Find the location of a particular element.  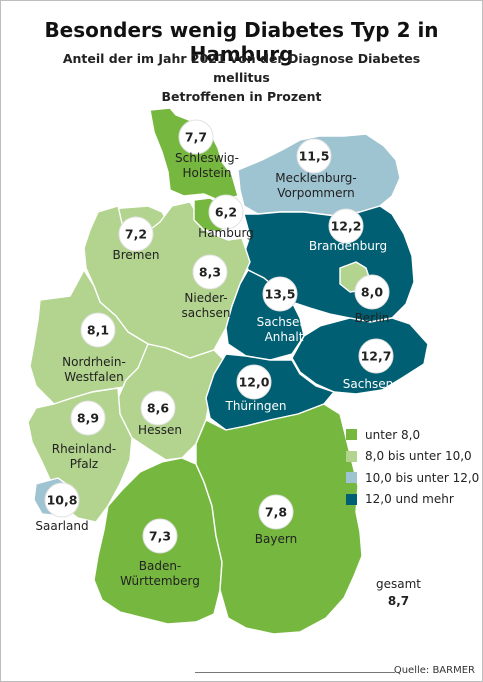

state-name-nordrhein-westfalen: Nordrhein-Westfalen is located at coordinates (94, 369).